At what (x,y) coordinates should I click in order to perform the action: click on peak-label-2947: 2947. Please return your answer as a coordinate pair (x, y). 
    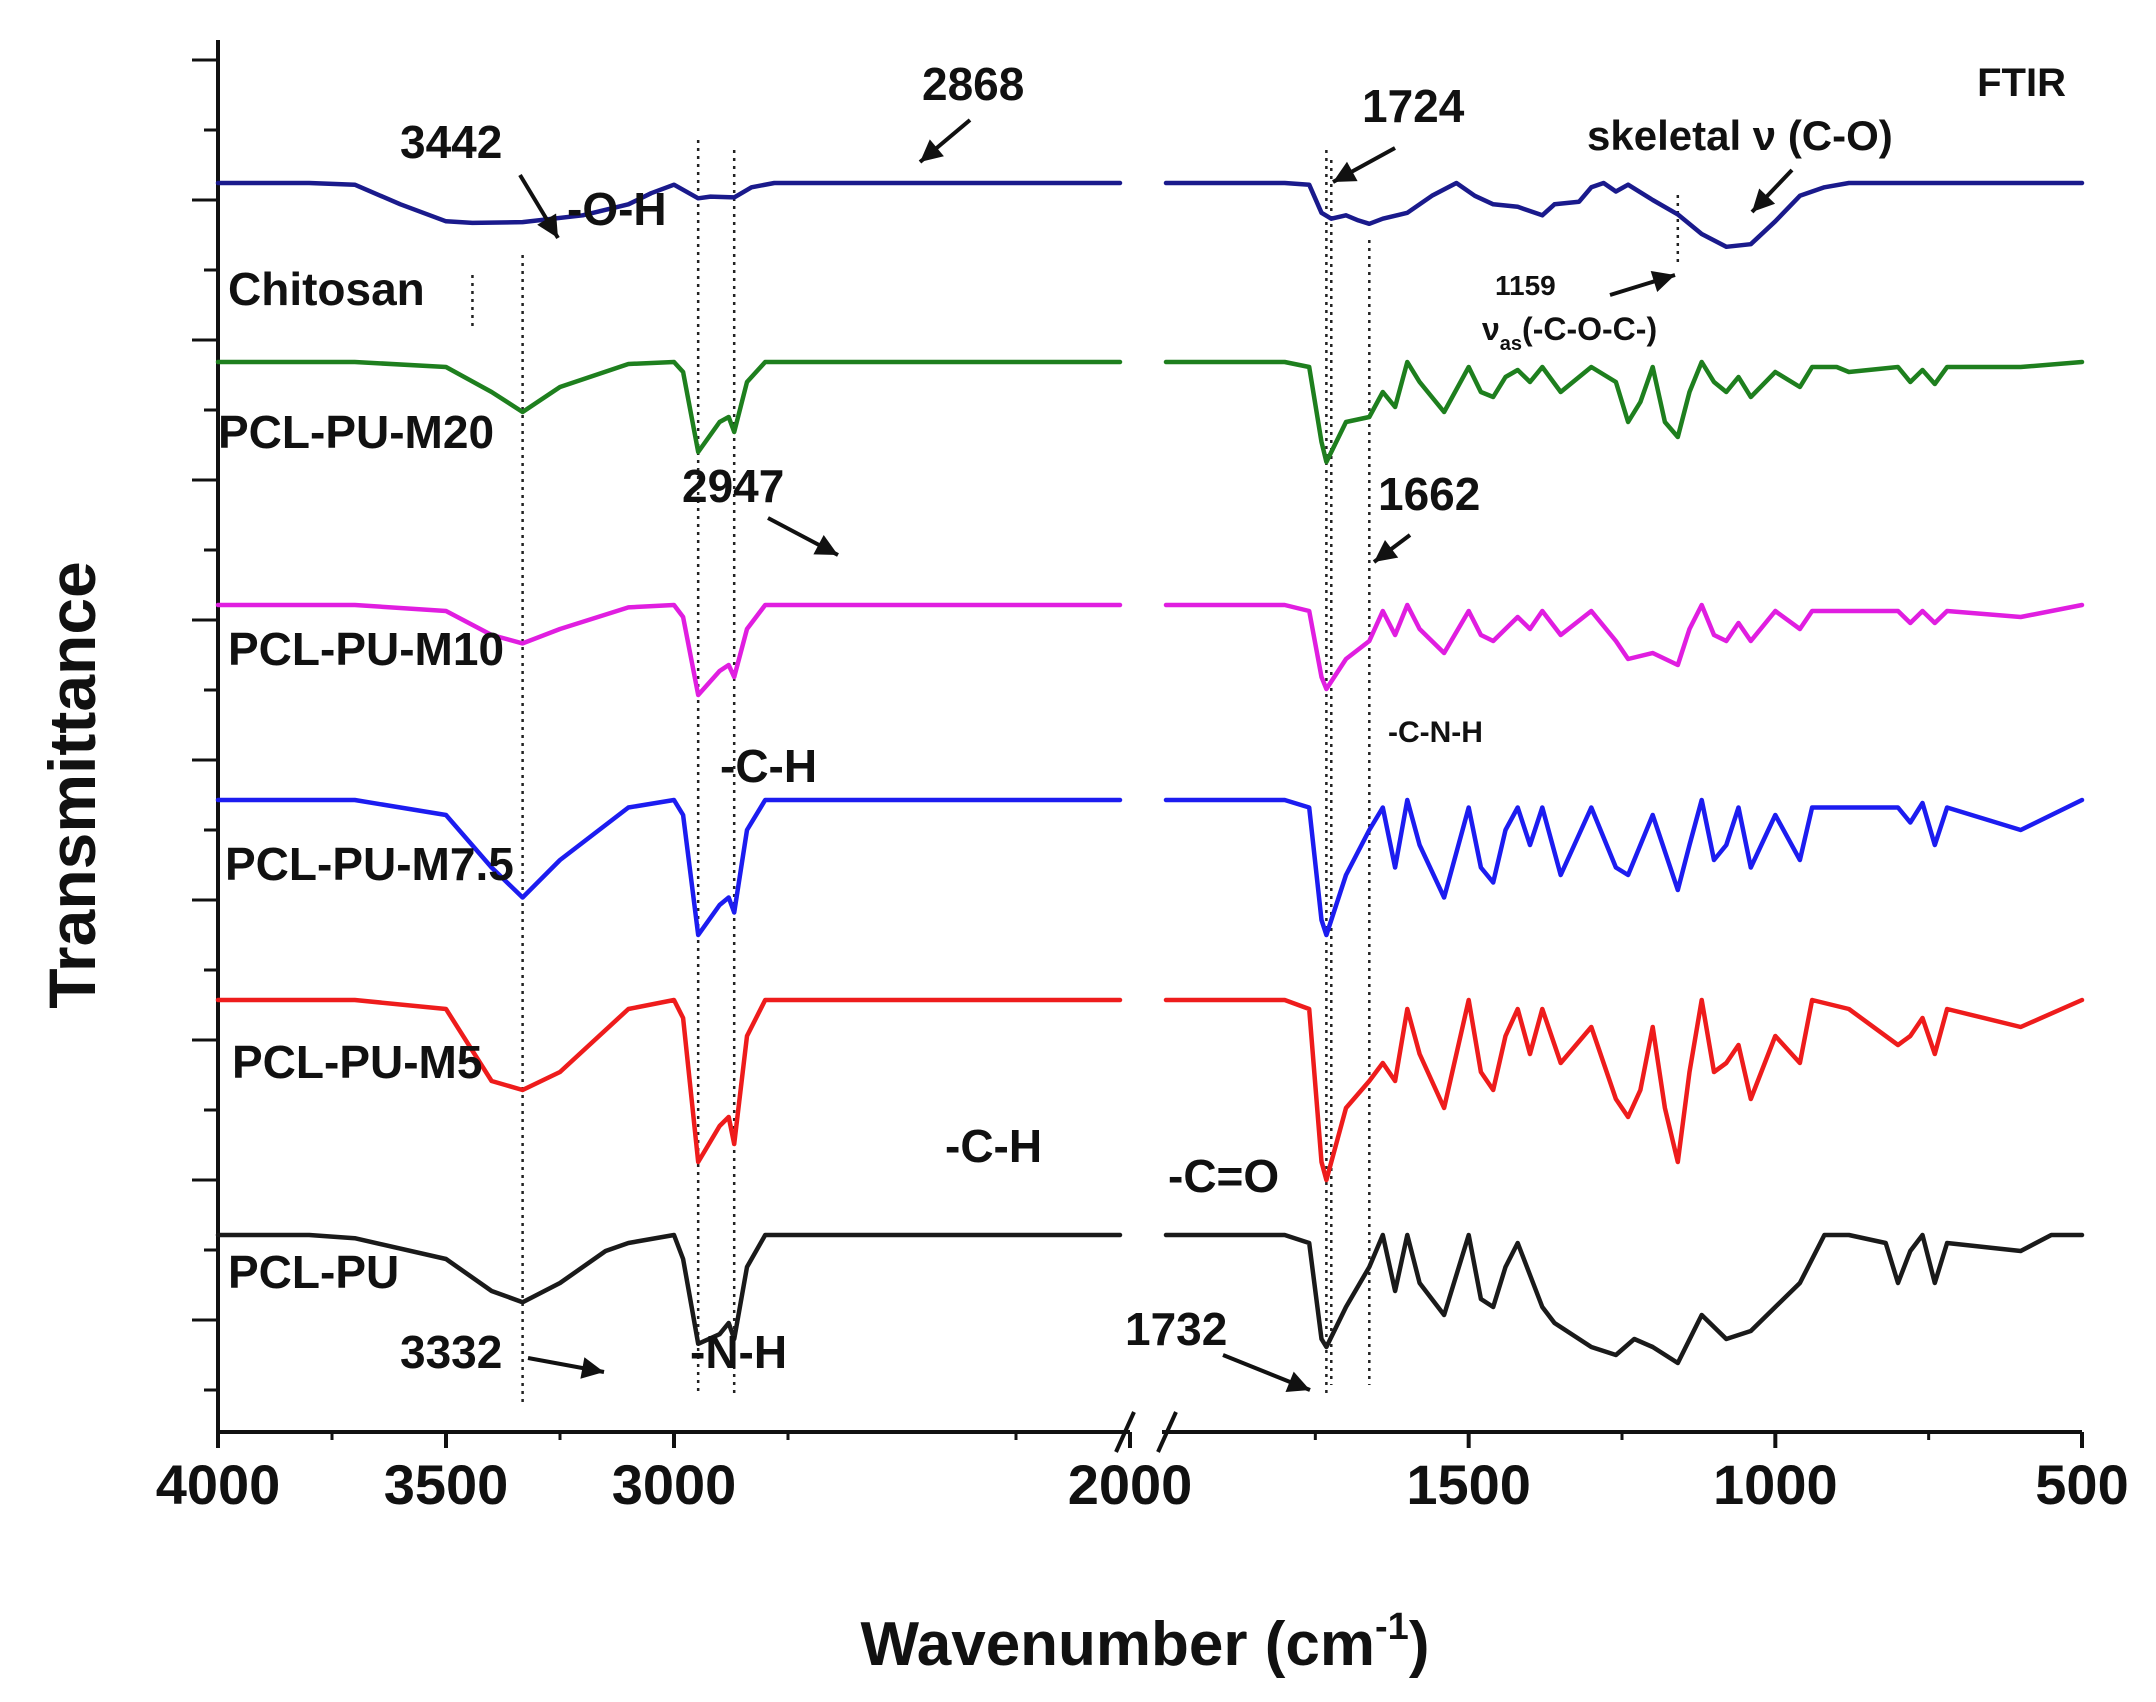
    Looking at the image, I should click on (733, 486).